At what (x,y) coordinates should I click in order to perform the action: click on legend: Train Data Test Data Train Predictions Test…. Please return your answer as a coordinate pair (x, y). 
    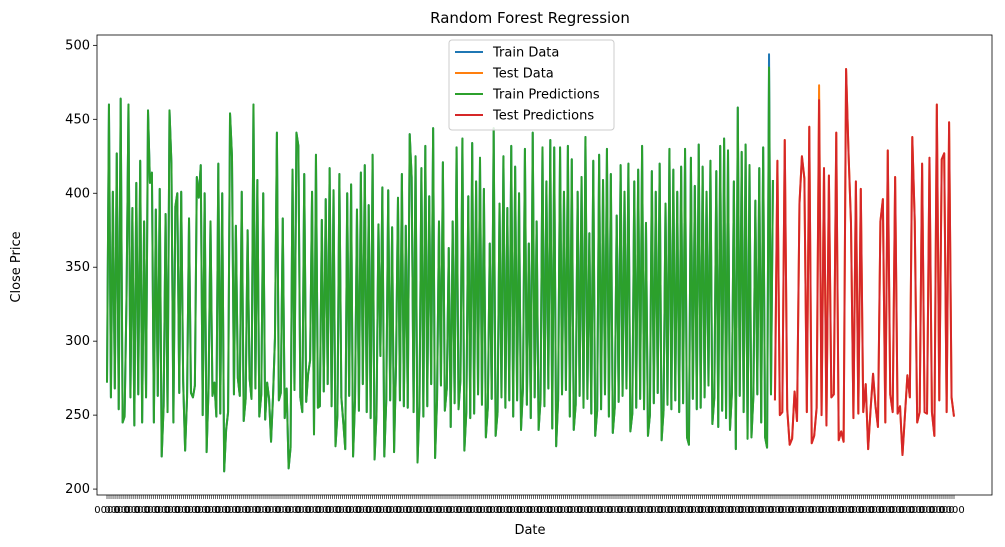
    Looking at the image, I should click on (531, 85).